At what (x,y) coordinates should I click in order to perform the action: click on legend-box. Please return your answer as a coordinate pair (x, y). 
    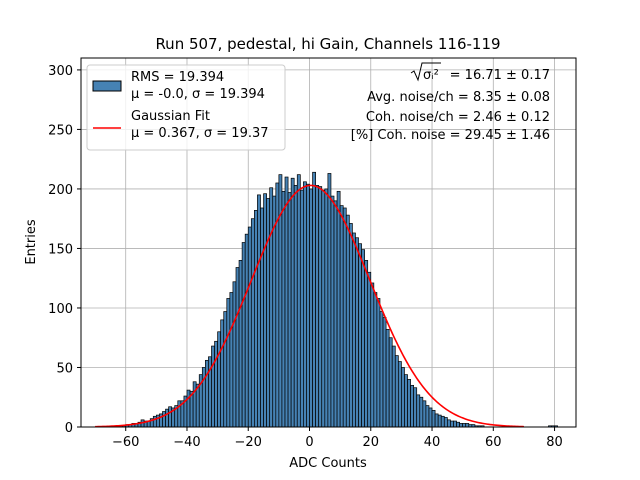
    Looking at the image, I should click on (186, 107).